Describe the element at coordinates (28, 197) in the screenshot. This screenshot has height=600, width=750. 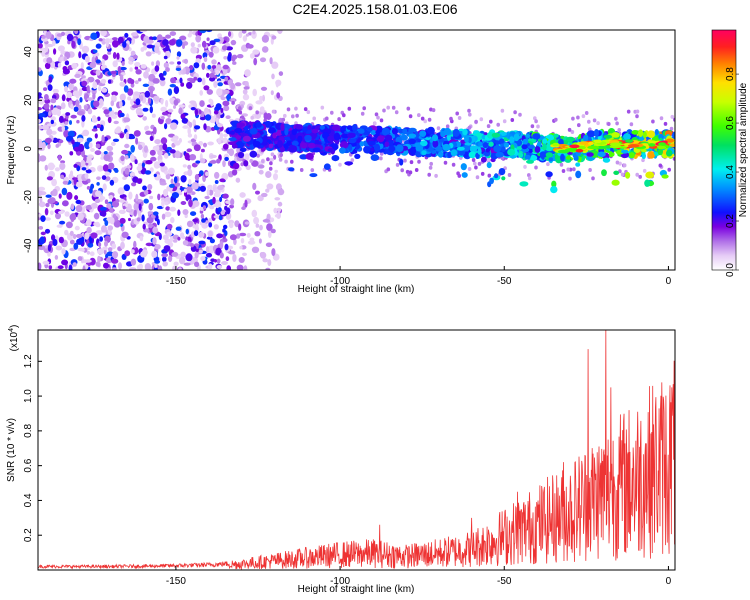
I see `spectrogram-y-tick-label: -20` at that location.